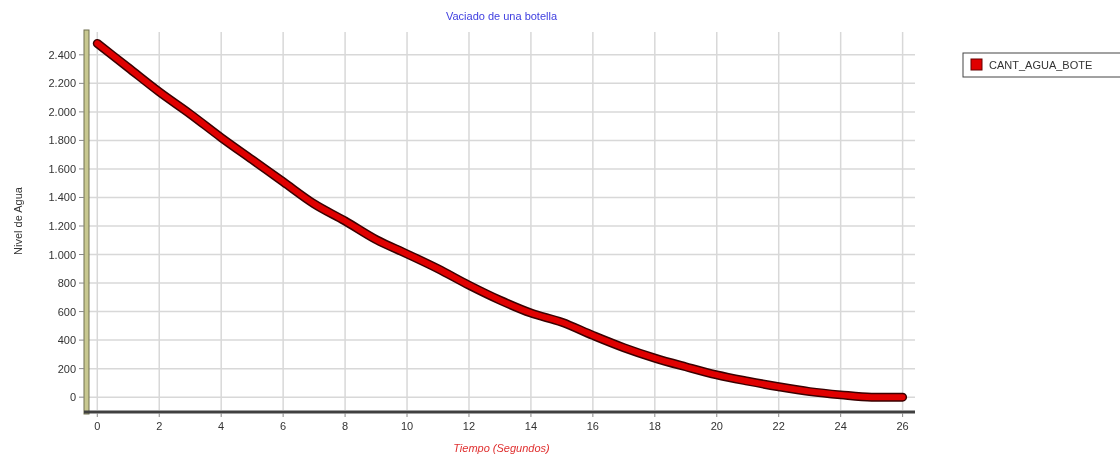  What do you see at coordinates (66, 283) in the screenshot?
I see `y-tick-label: 800` at bounding box center [66, 283].